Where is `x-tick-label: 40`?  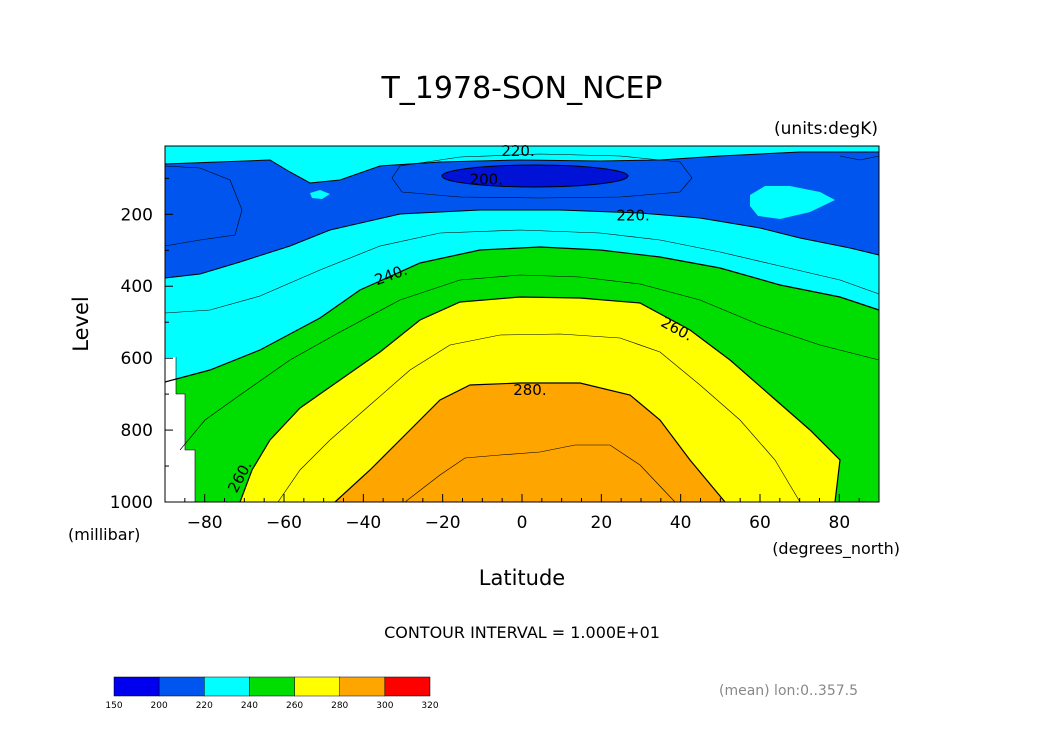
x-tick-label: 40 is located at coordinates (681, 523).